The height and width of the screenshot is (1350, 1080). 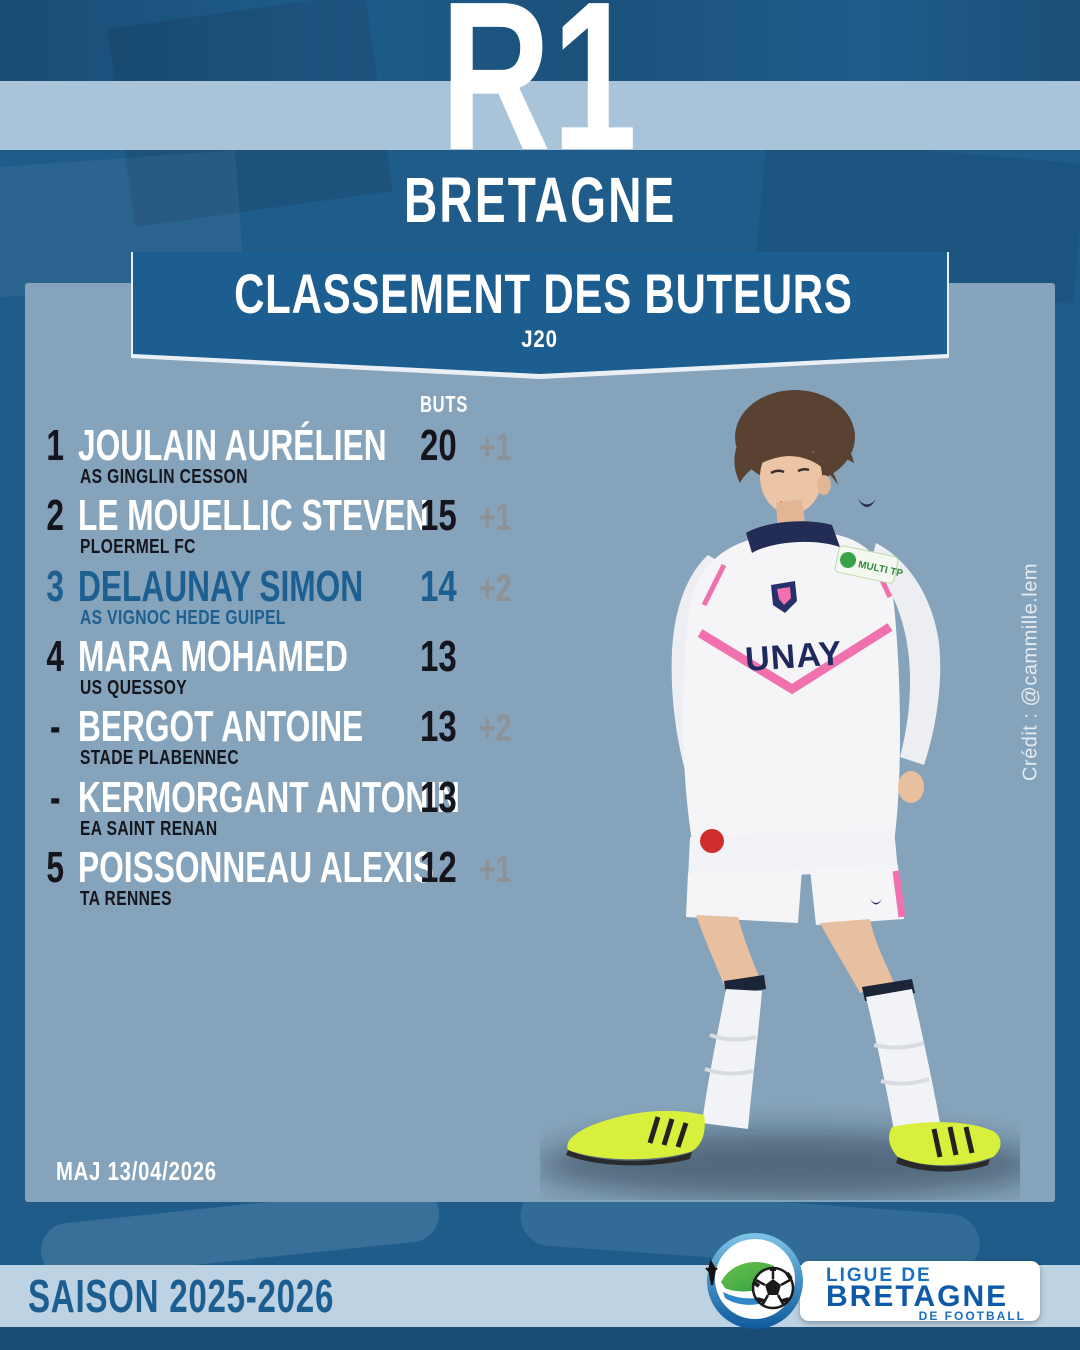 What do you see at coordinates (136, 1171) in the screenshot?
I see `update-date: MAJ 13/04/2026` at bounding box center [136, 1171].